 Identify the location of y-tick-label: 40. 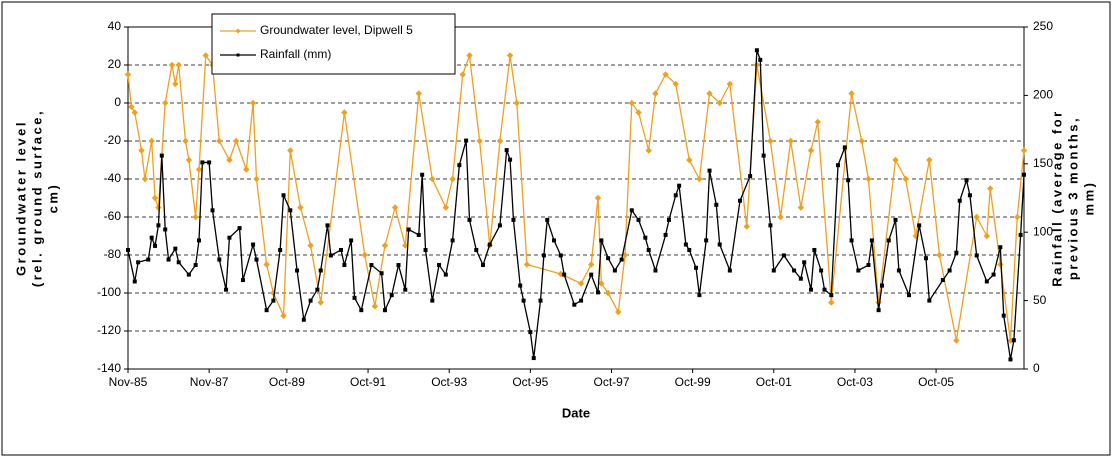
(115, 26).